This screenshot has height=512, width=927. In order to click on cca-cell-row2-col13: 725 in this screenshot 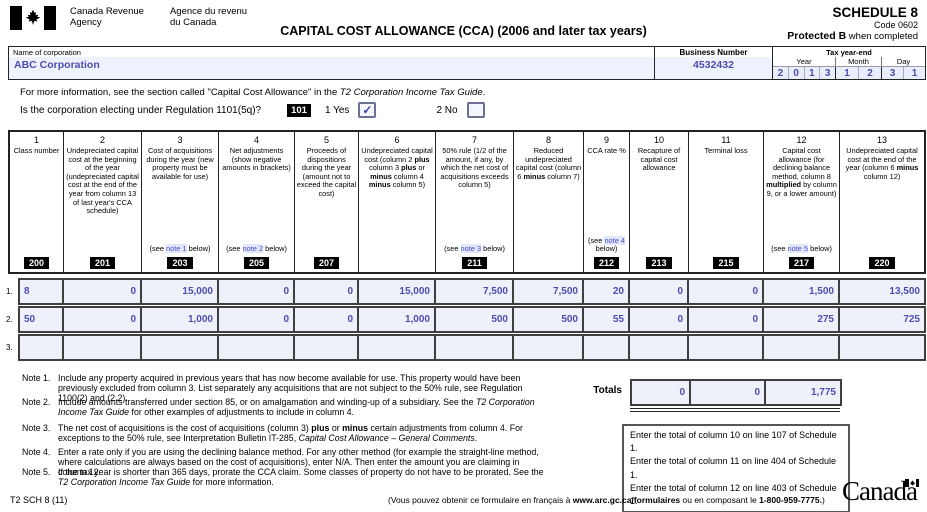, I will do `click(911, 319)`.